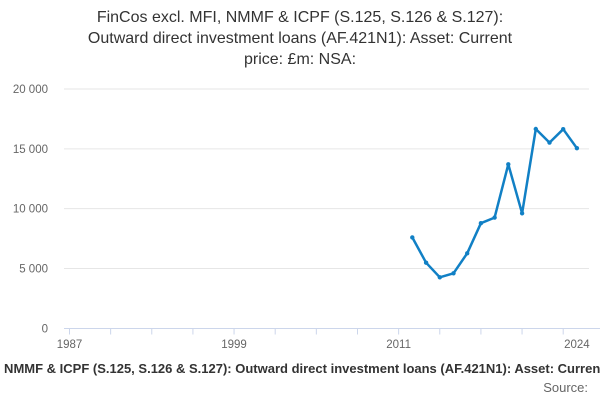 The height and width of the screenshot is (400, 600). I want to click on y-axis-tick-label: 15 000, so click(30, 150).